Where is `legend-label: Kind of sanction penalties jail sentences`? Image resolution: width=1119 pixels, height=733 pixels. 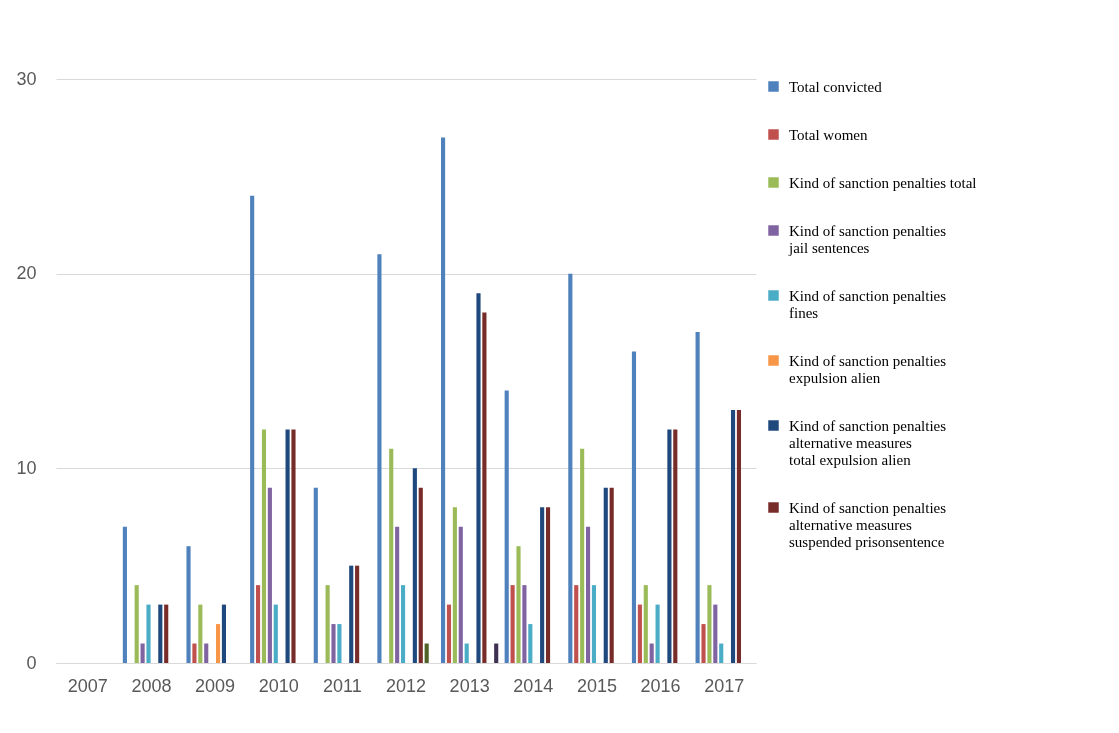 legend-label: Kind of sanction penalties jail sentences is located at coordinates (867, 239).